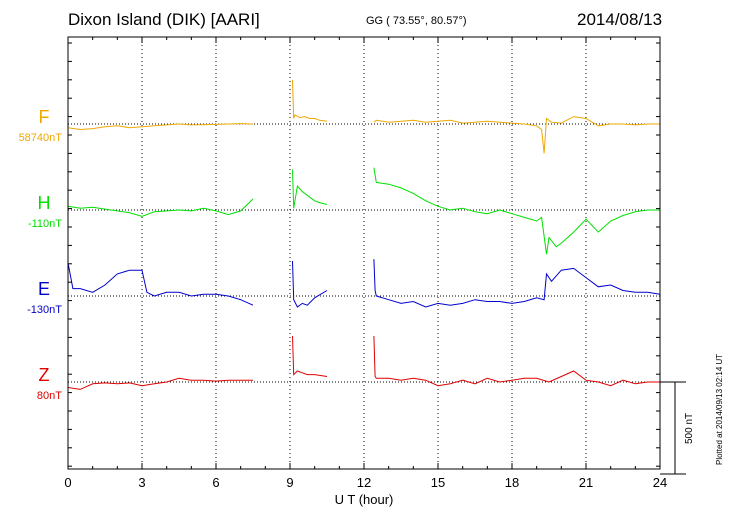 Image resolution: width=730 pixels, height=520 pixels. I want to click on series-name-h: H, so click(44, 203).